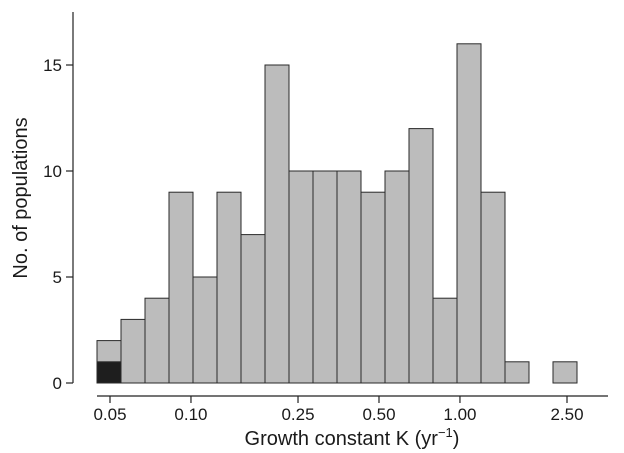 The width and height of the screenshot is (624, 453). What do you see at coordinates (297, 414) in the screenshot?
I see `x-tick-label-2: 0.25` at bounding box center [297, 414].